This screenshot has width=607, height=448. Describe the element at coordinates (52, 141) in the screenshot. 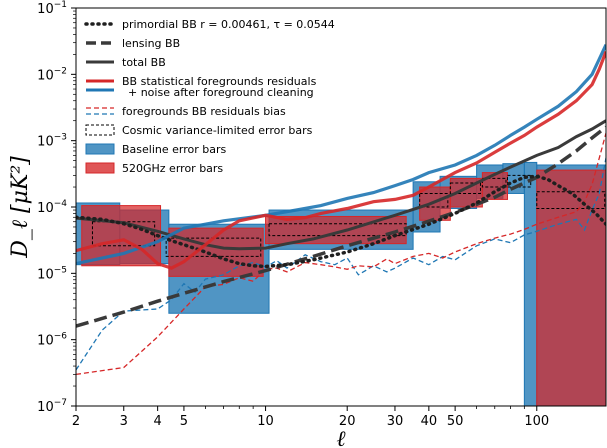

I see `y-tick-label: 10⁻³` at that location.